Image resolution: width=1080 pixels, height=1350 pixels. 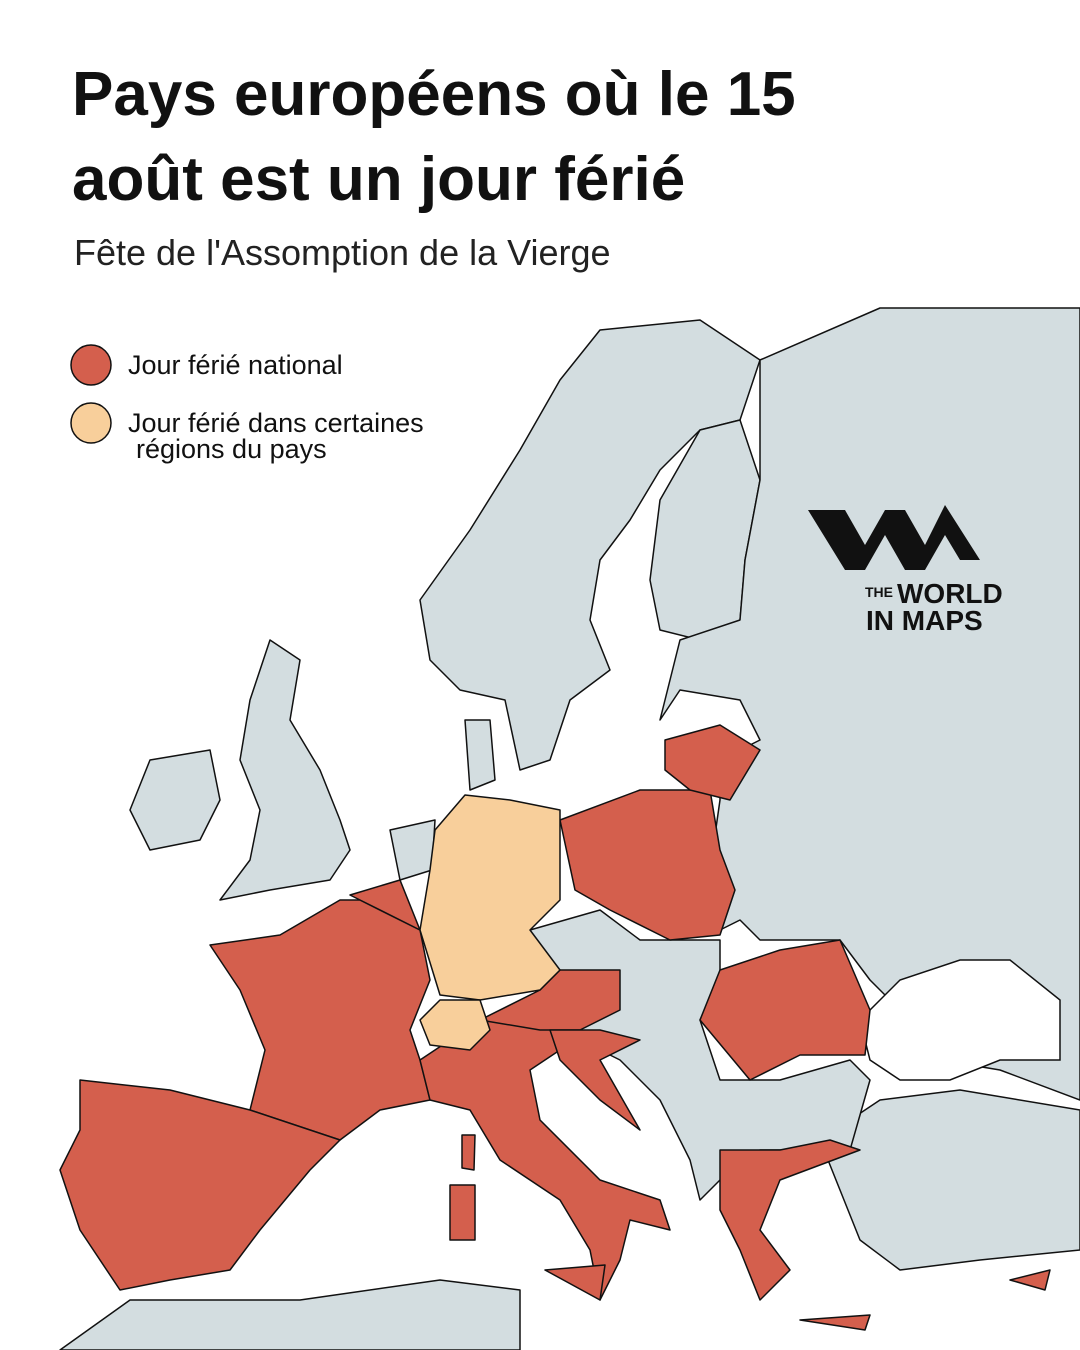 I want to click on great-britain, so click(x=285, y=770).